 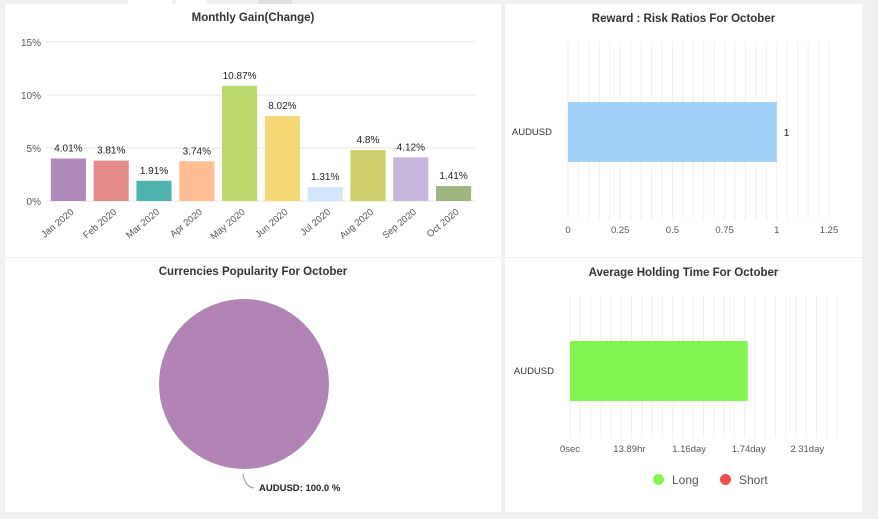 What do you see at coordinates (357, 224) in the screenshot?
I see `x-tick-label: Aug 2020` at bounding box center [357, 224].